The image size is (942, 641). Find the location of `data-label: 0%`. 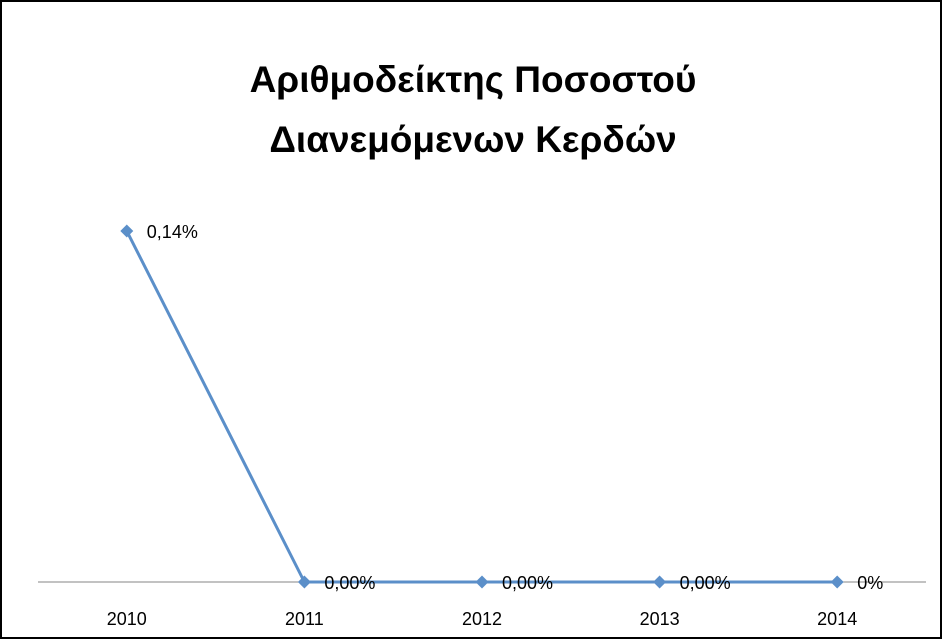

data-label: 0% is located at coordinates (870, 583).